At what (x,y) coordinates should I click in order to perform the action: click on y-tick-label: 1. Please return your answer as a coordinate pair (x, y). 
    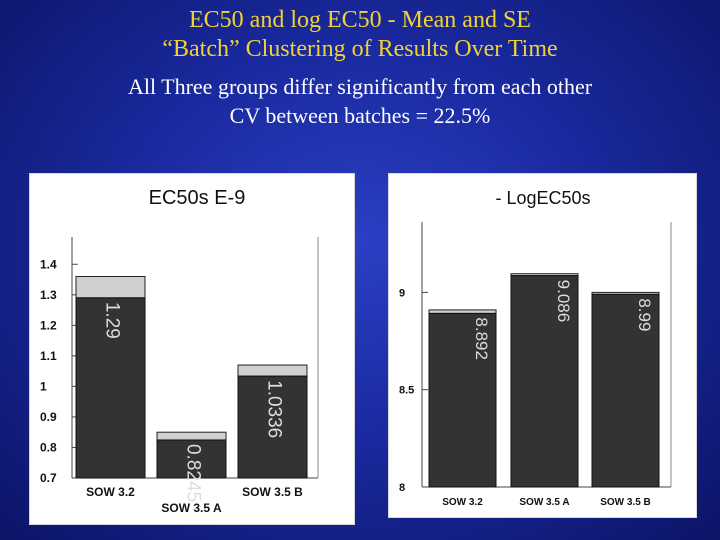
    Looking at the image, I should click on (43, 386).